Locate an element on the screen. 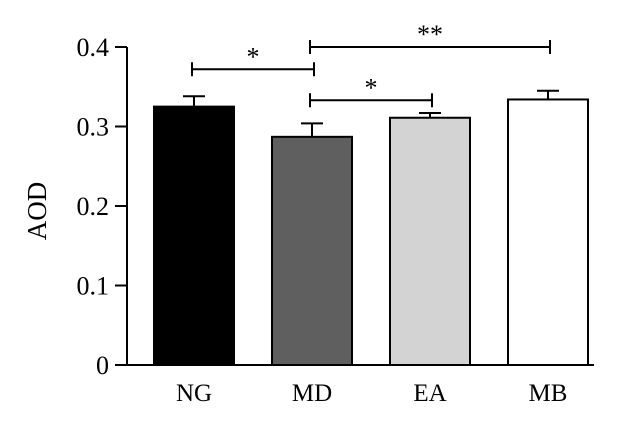 The width and height of the screenshot is (630, 425). y-tick-label: 0.3 is located at coordinates (93, 127).